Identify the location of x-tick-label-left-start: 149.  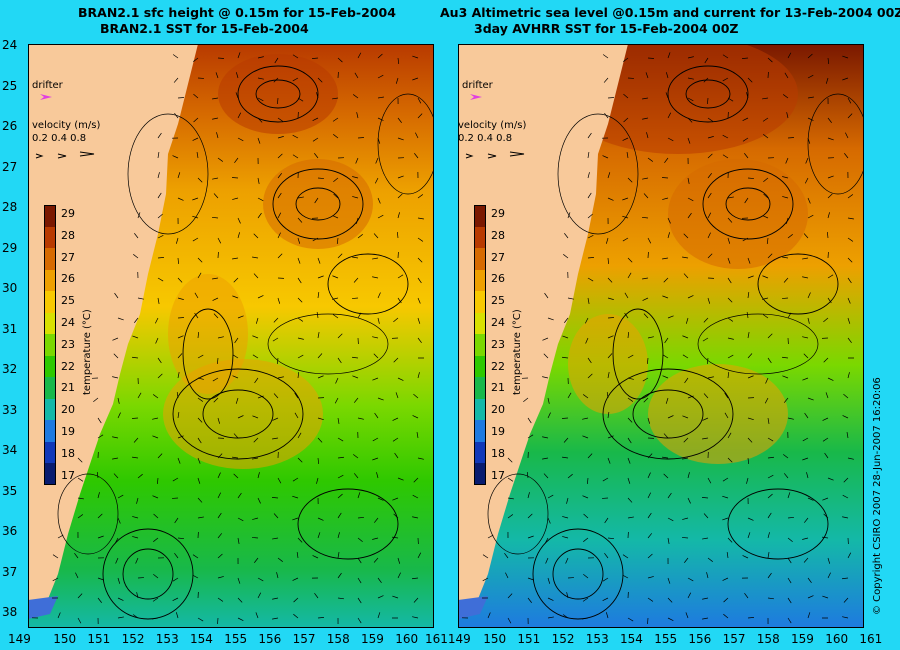
(19, 639).